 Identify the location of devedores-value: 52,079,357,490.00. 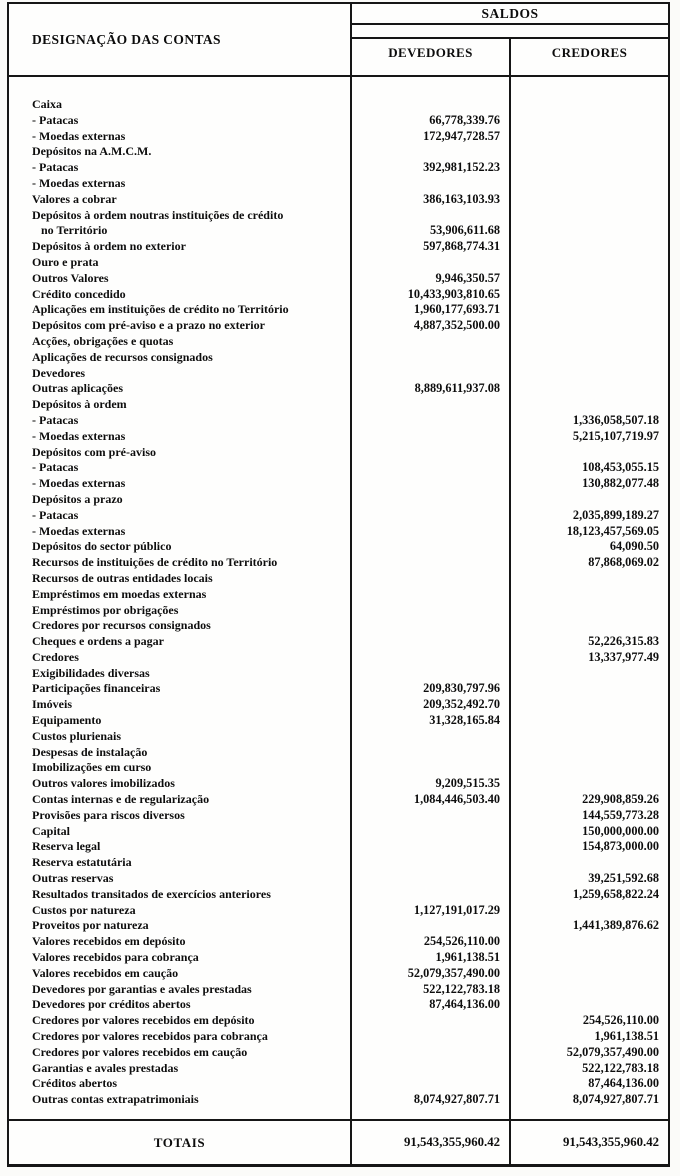
(453, 972).